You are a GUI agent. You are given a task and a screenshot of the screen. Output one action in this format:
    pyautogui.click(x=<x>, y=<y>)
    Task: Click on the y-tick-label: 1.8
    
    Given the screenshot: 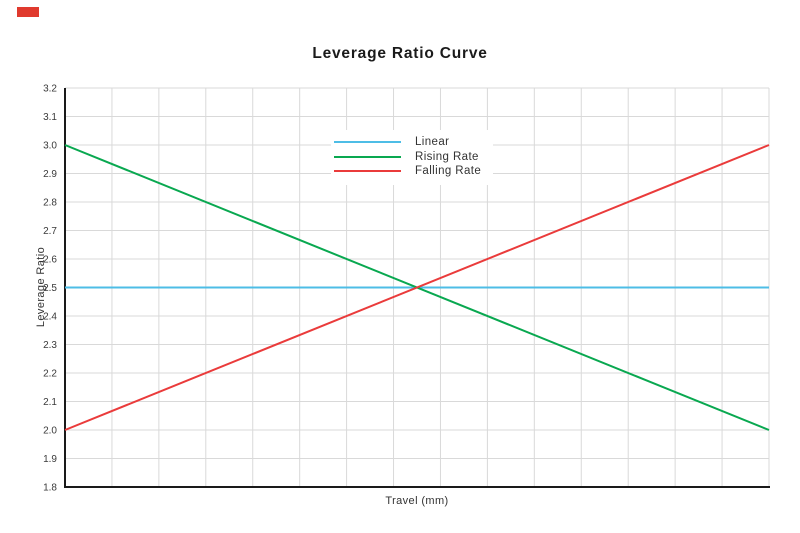 What is the action you would take?
    pyautogui.click(x=50, y=488)
    